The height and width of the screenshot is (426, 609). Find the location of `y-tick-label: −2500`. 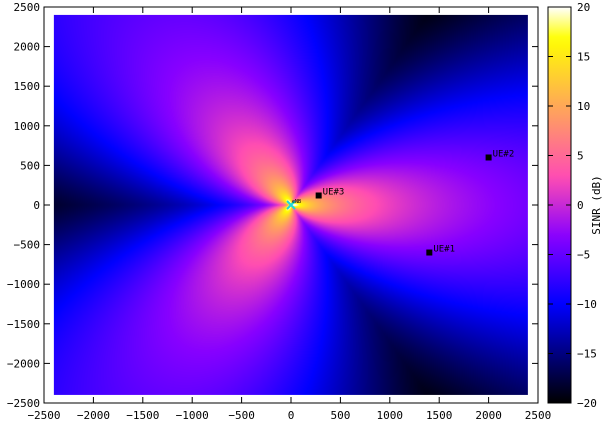

y-tick-label: −2500 is located at coordinates (23, 403).